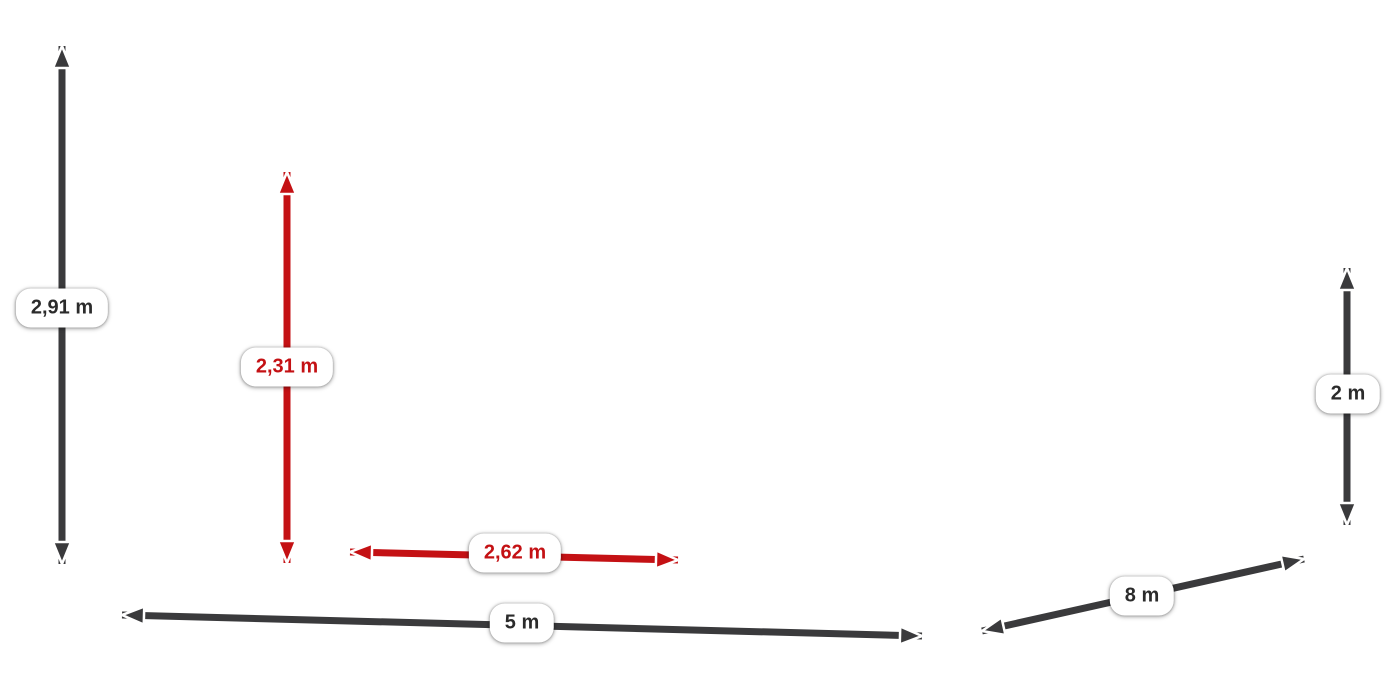 Image resolution: width=1400 pixels, height=700 pixels. What do you see at coordinates (62, 308) in the screenshot?
I see `measurement-label-2-91m: 2,91 m` at bounding box center [62, 308].